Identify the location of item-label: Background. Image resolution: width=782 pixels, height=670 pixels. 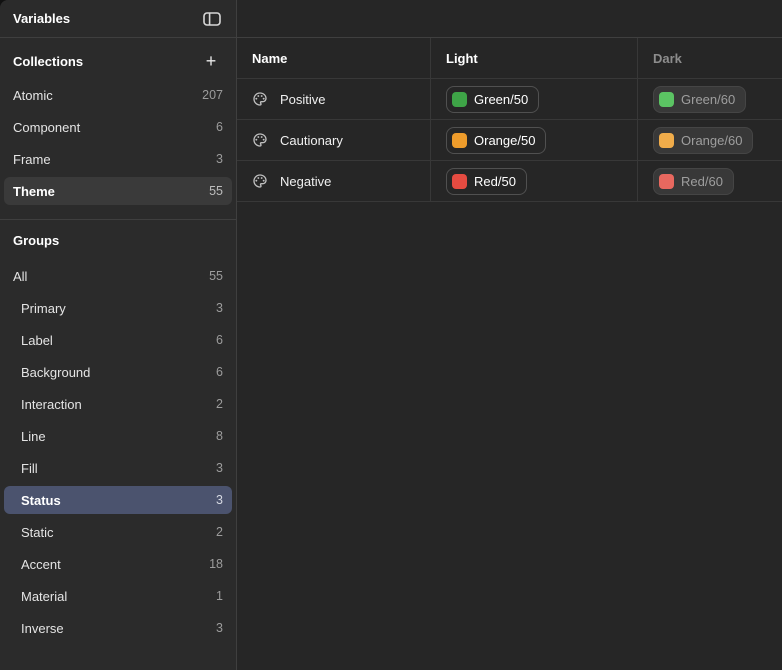
(56, 372).